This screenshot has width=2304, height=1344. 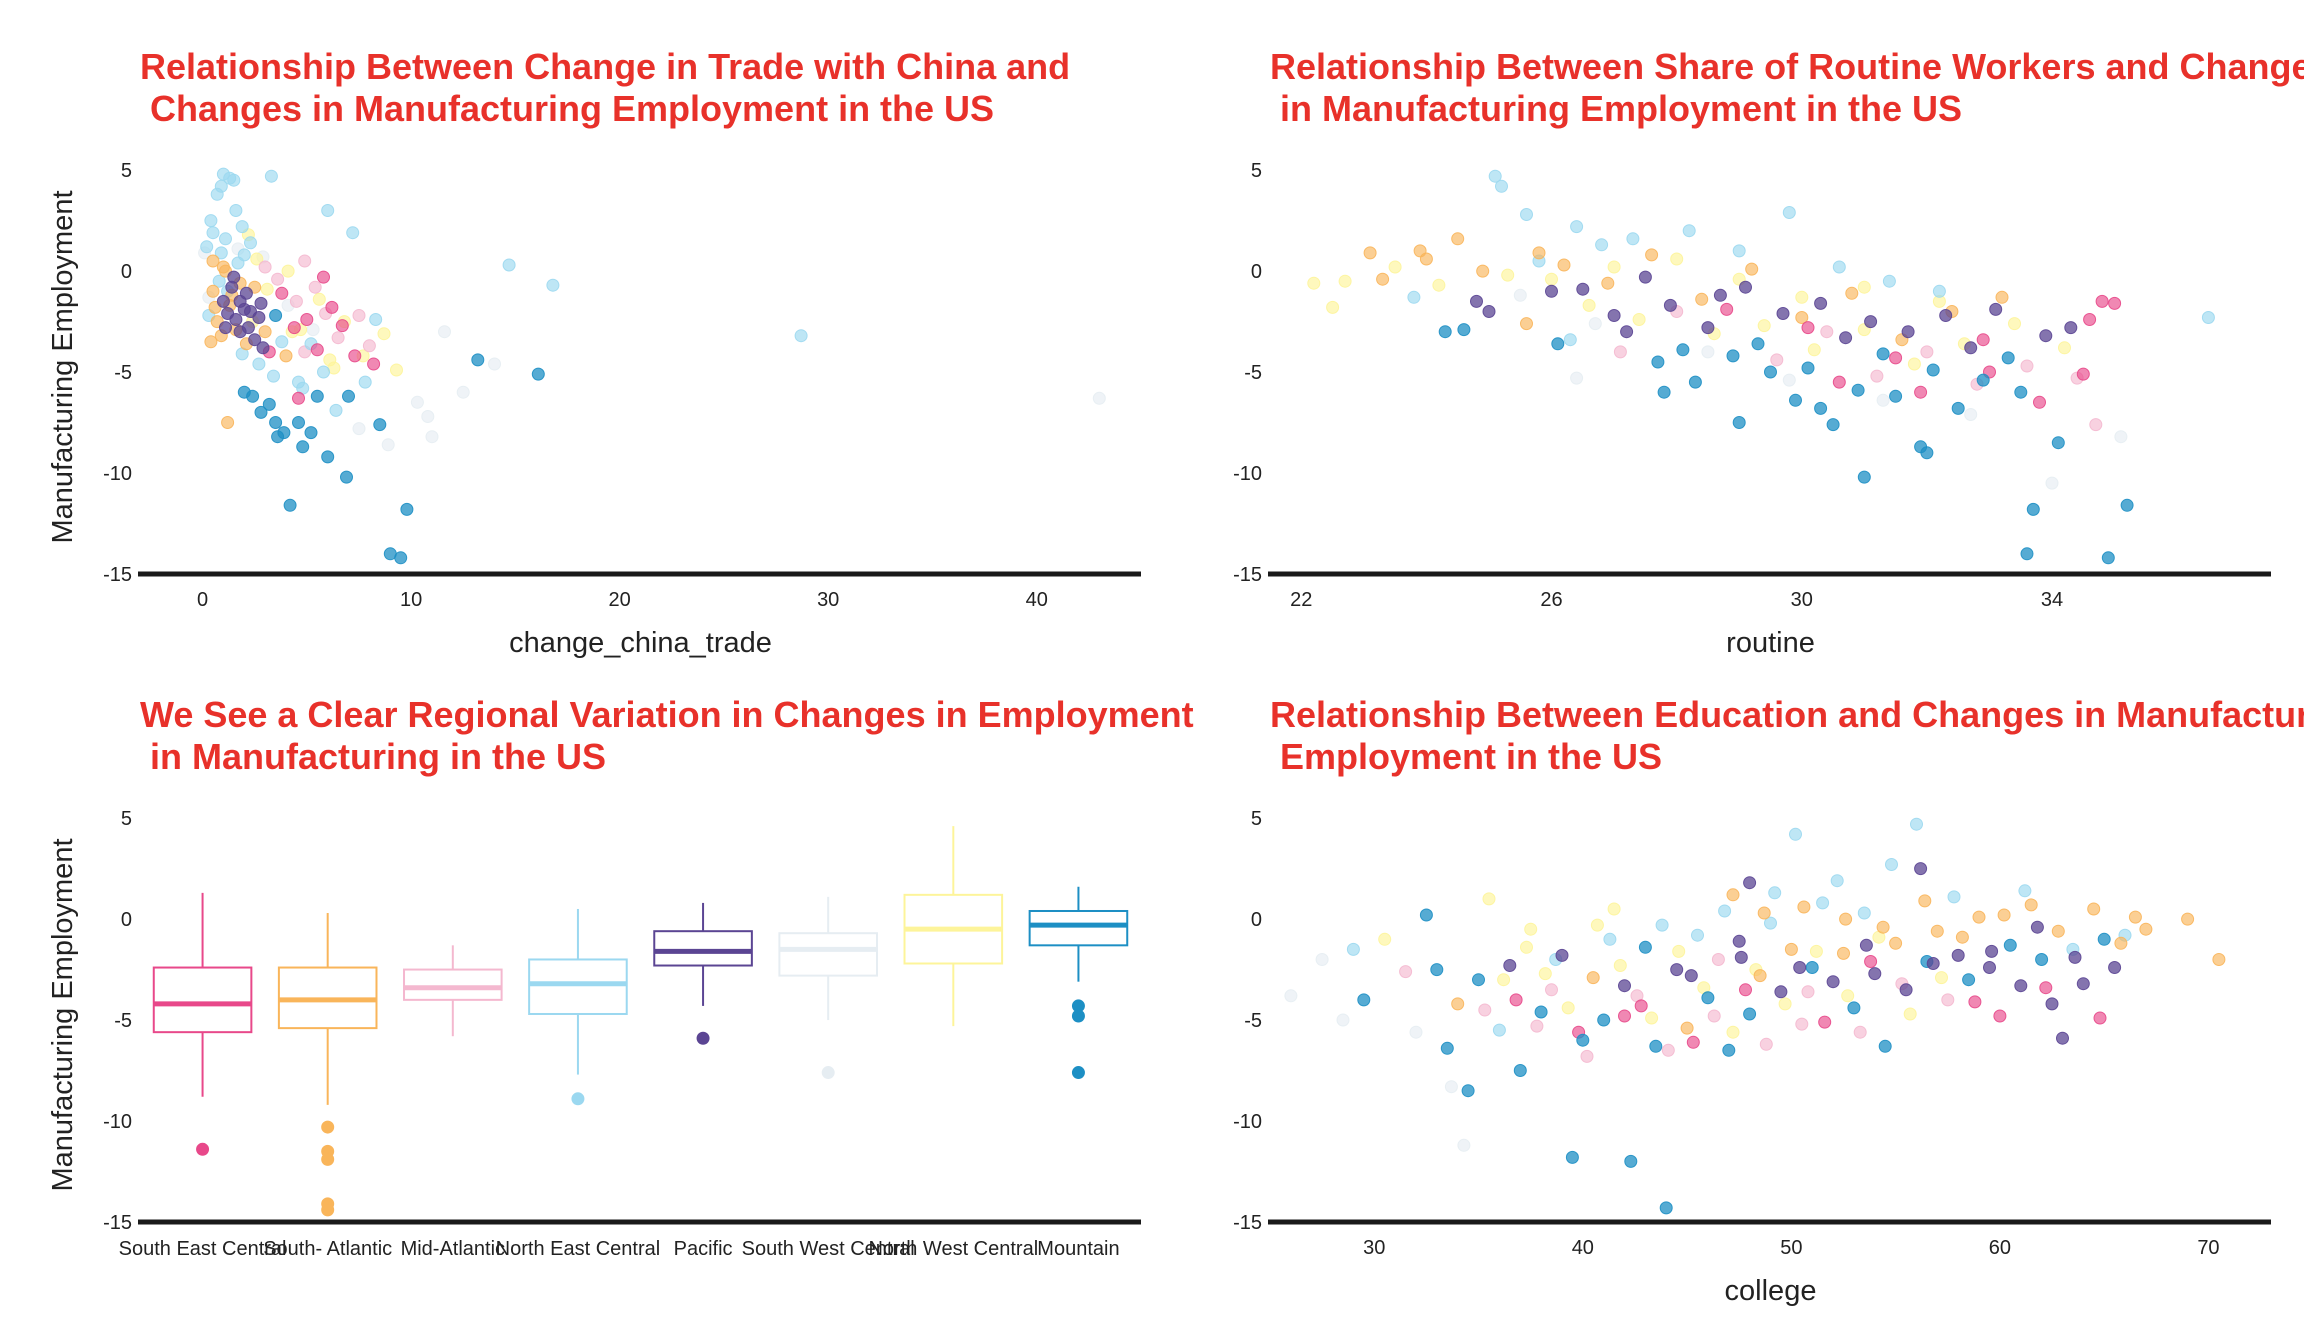 What do you see at coordinates (1301, 600) in the screenshot?
I see `x-tick-label: 22` at bounding box center [1301, 600].